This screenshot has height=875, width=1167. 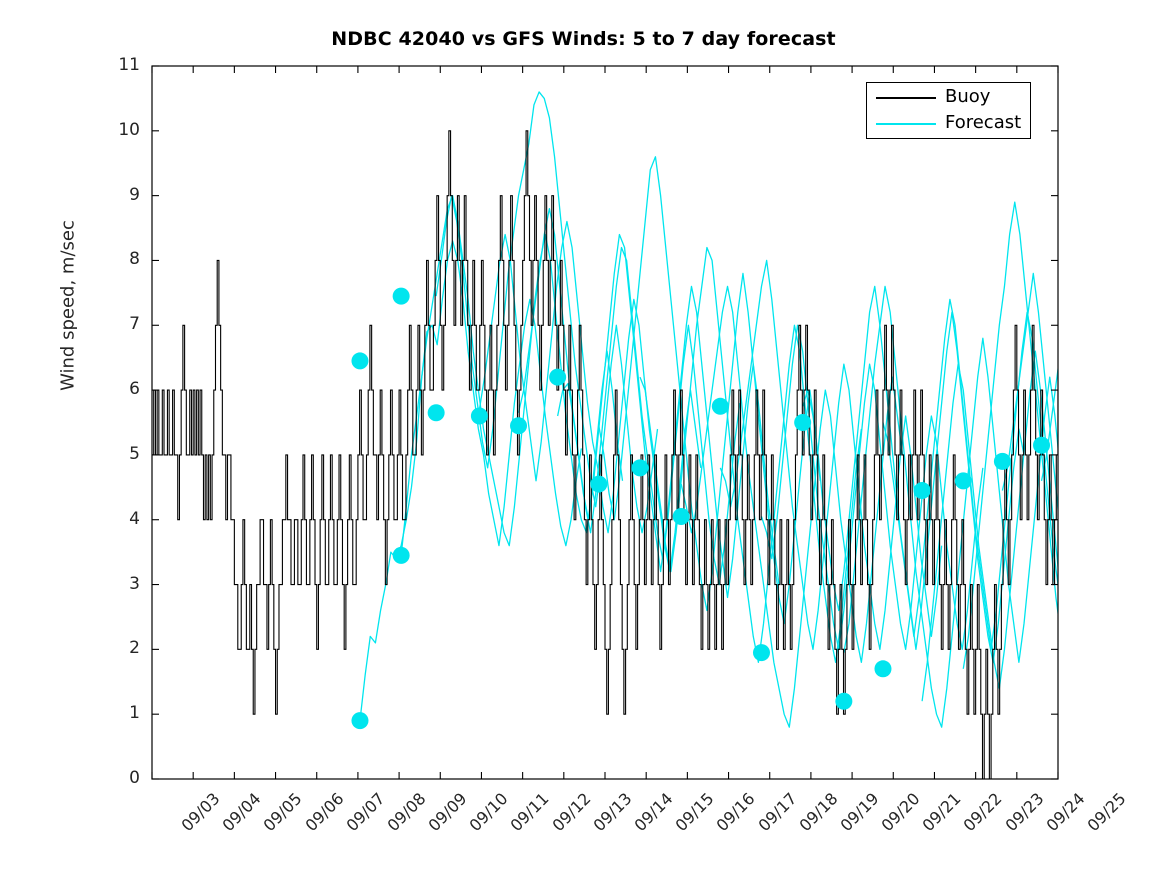 What do you see at coordinates (134, 778) in the screenshot?
I see `y-tick-label: 0` at bounding box center [134, 778].